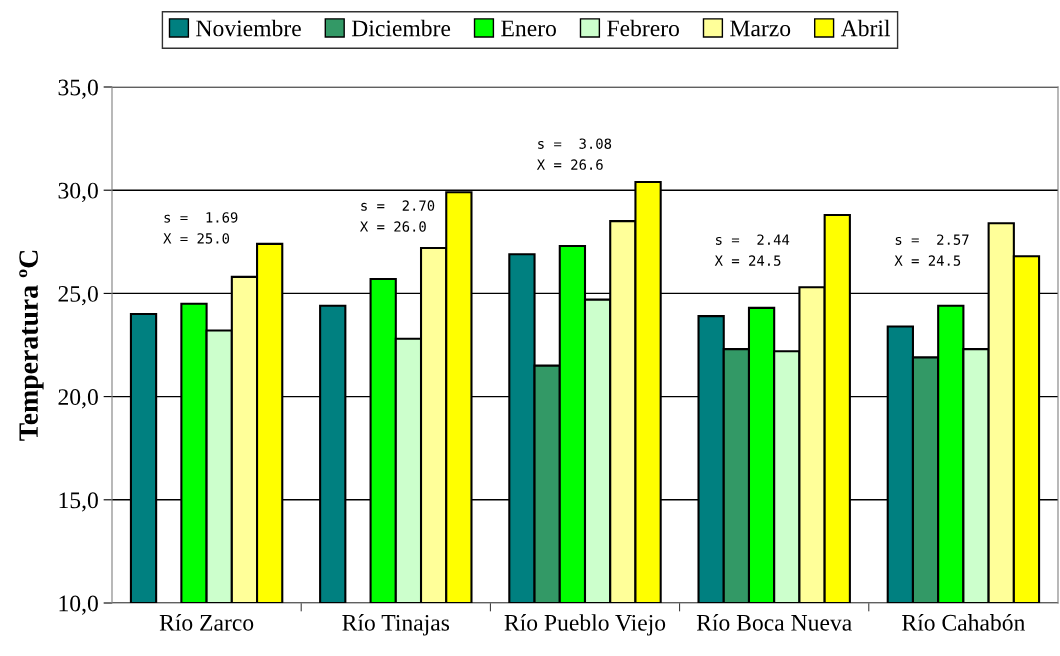 This screenshot has height=656, width=1060. I want to click on legend-label: Enero, so click(528, 28).